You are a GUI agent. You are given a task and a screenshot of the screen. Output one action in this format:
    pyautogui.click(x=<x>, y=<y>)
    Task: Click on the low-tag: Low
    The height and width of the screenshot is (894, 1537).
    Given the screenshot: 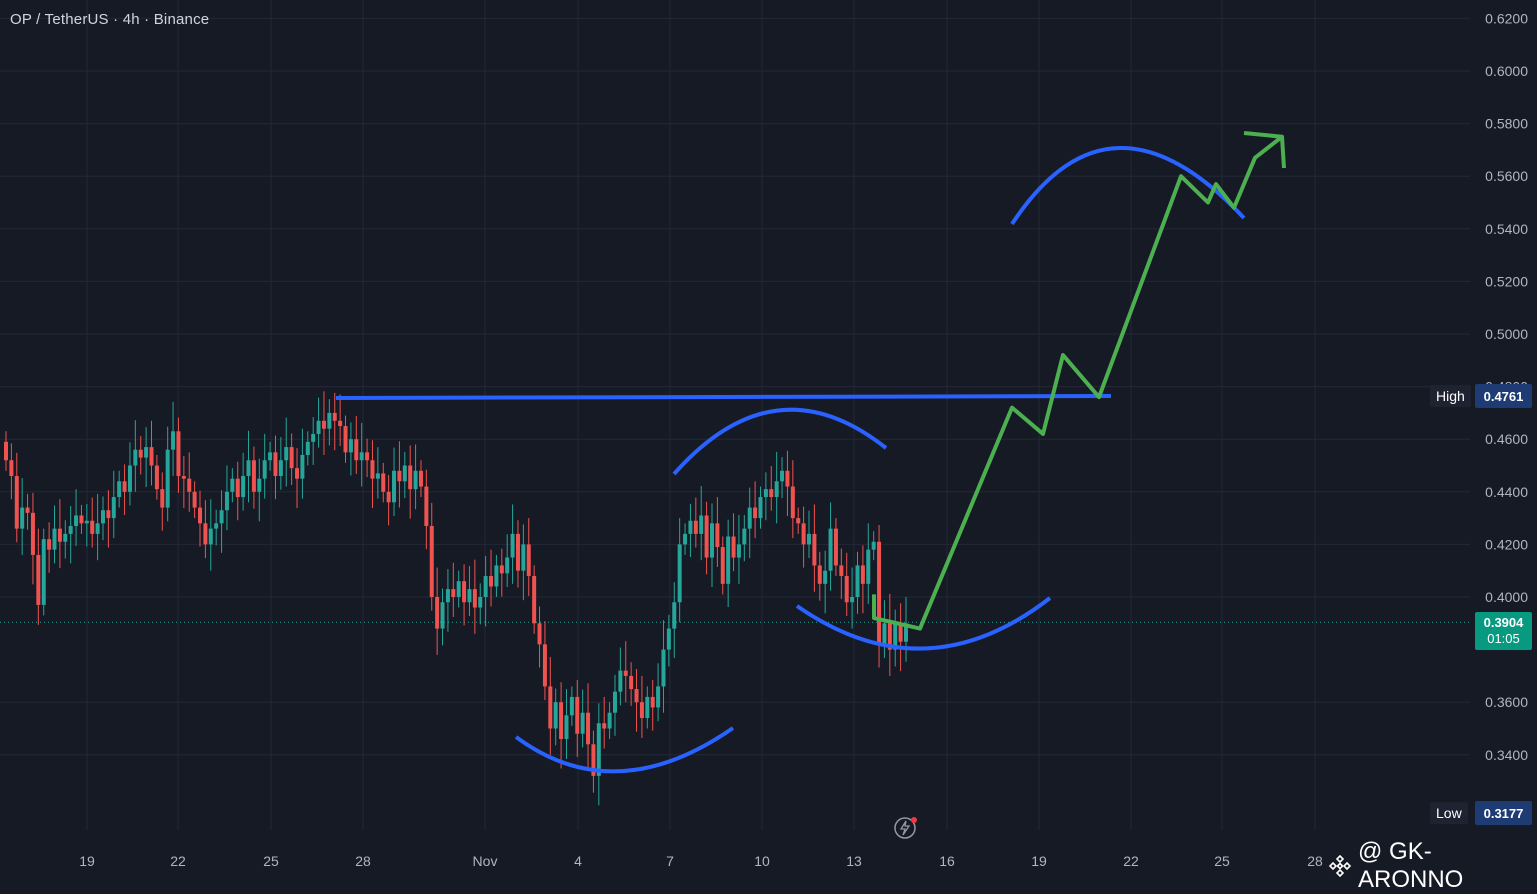 What is the action you would take?
    pyautogui.click(x=1449, y=813)
    